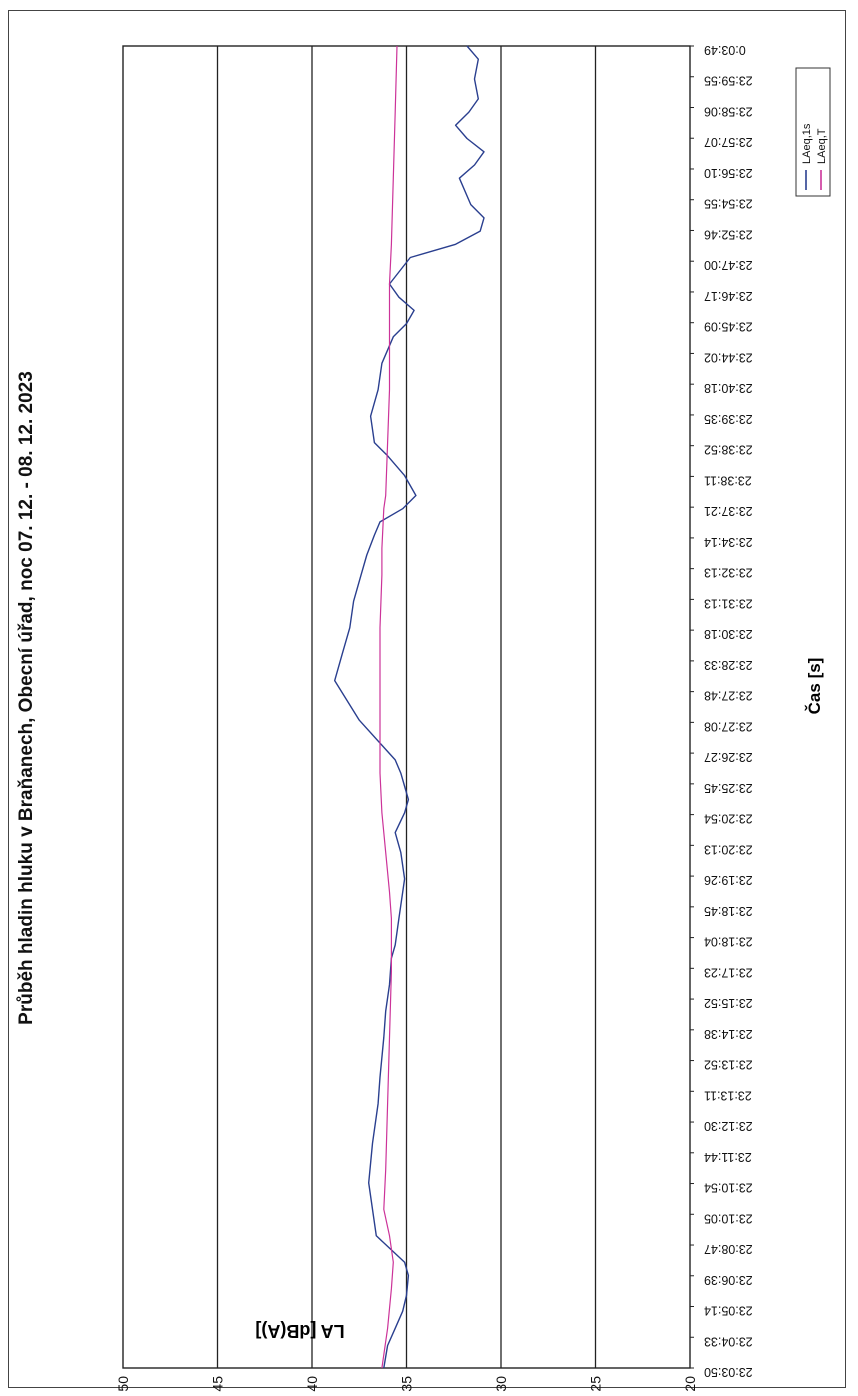 This screenshot has height=1396, width=858. Describe the element at coordinates (218, 1384) in the screenshot. I see `y-tick-label: 45` at that location.